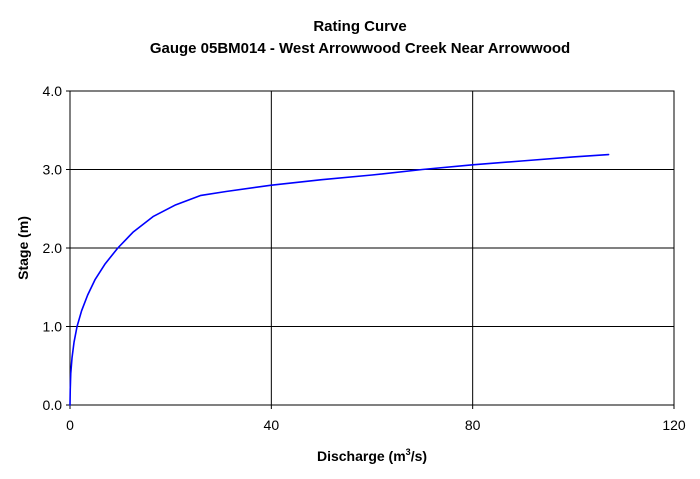 This screenshot has width=700, height=479. Describe the element at coordinates (419, 456) in the screenshot. I see `x-axis-title-tail: /s)` at that location.